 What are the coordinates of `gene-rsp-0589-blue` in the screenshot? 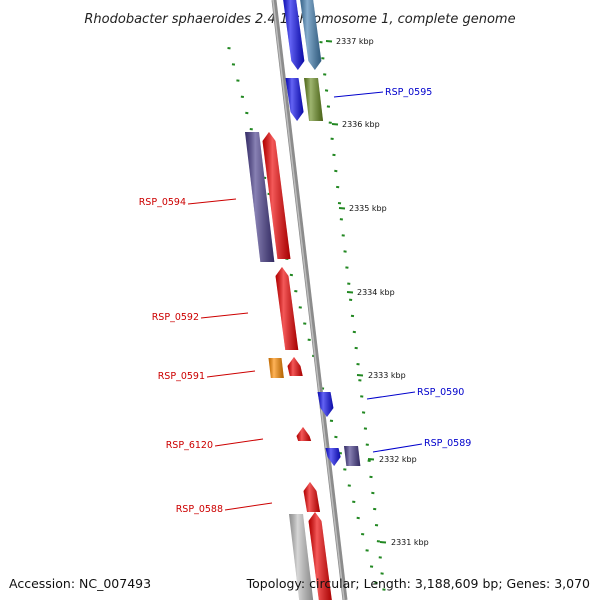 It's located at (333, 457).